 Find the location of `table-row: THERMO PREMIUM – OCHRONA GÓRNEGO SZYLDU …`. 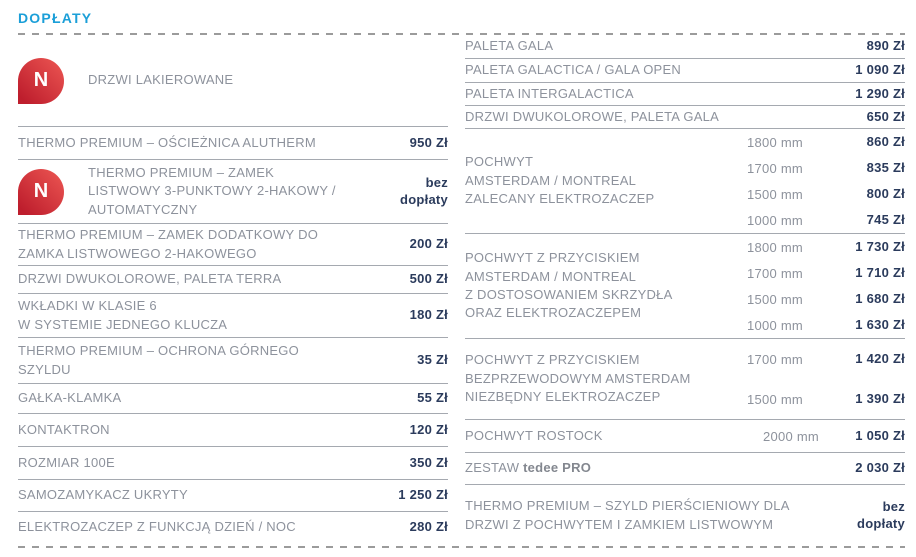

table-row: THERMO PREMIUM – OCHRONA GÓRNEGO SZYLDU … is located at coordinates (233, 361).